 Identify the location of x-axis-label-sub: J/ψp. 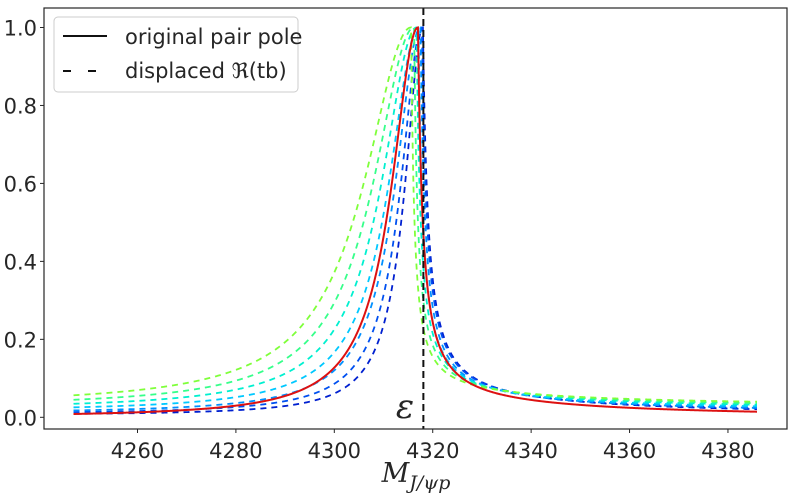
(427, 483).